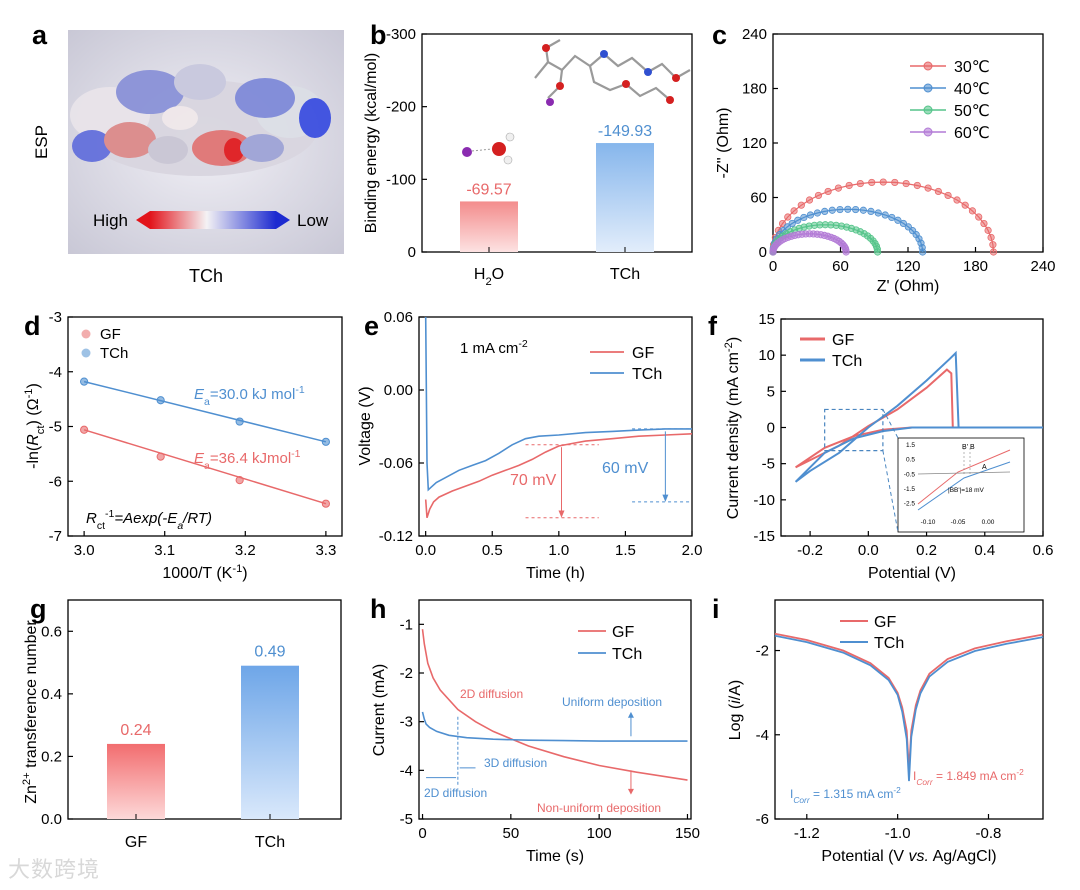  Describe the element at coordinates (55, 427) in the screenshot. I see `panel-d-ytick-label: -5` at that location.